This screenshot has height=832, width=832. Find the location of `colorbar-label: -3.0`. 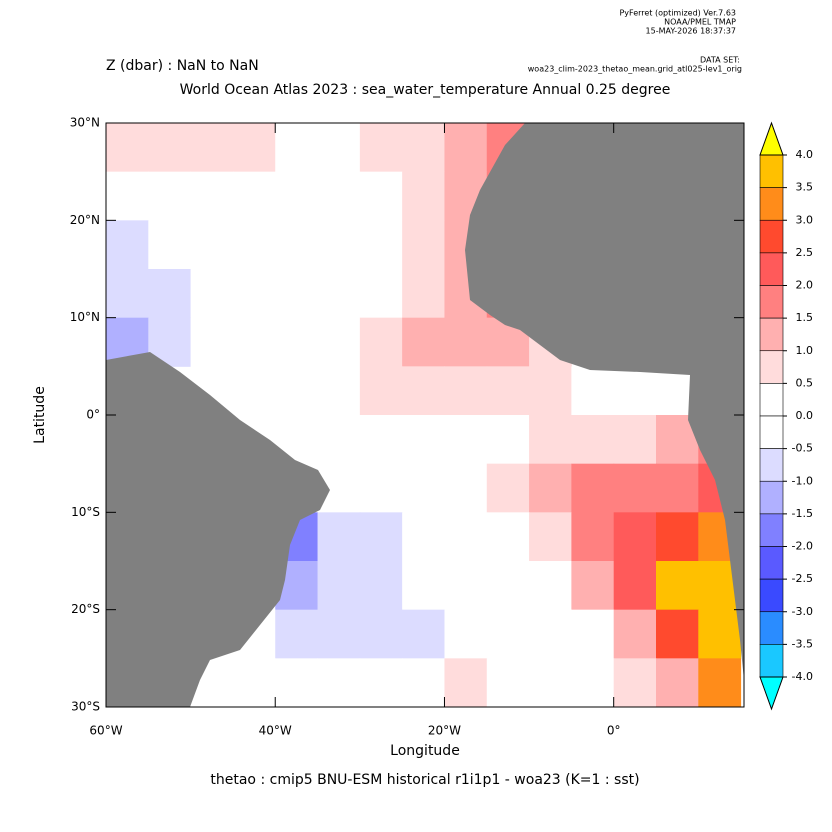

colorbar-label: -3.0 is located at coordinates (802, 611).